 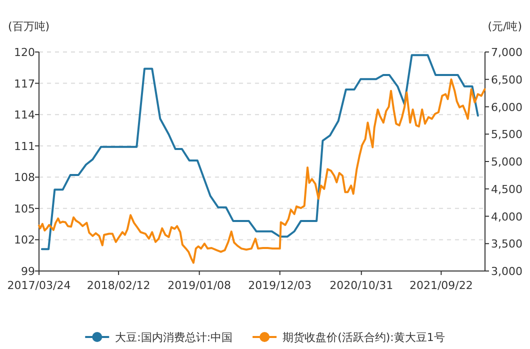 What do you see at coordinates (118, 285) in the screenshot?
I see `x-tick-label: 2018/02/12` at bounding box center [118, 285].